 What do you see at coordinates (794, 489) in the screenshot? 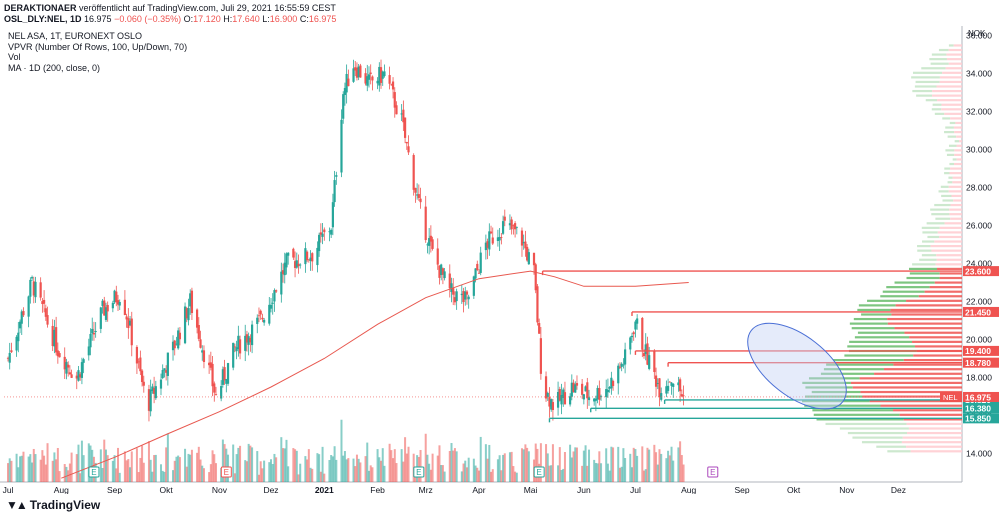
I see `x-tick-label: Okt` at bounding box center [794, 489].